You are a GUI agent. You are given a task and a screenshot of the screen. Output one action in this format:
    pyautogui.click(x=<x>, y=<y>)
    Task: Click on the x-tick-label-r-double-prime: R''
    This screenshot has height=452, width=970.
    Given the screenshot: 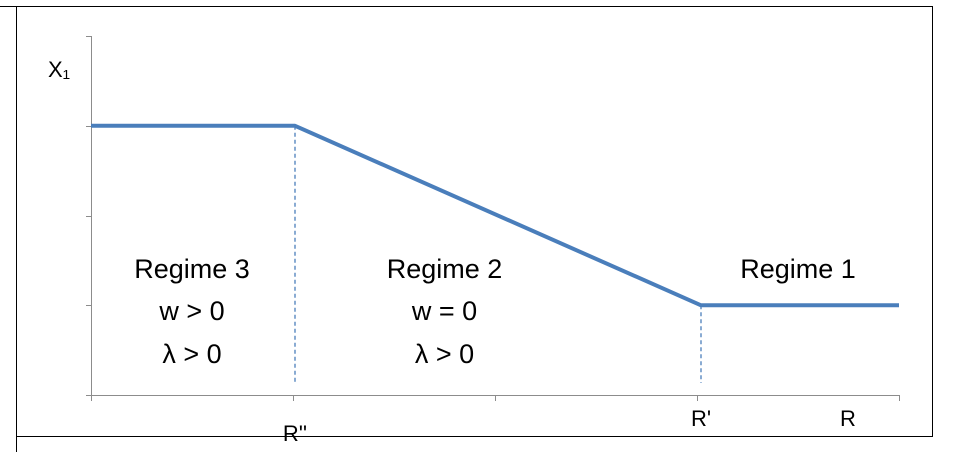 What is the action you would take?
    pyautogui.click(x=295, y=433)
    